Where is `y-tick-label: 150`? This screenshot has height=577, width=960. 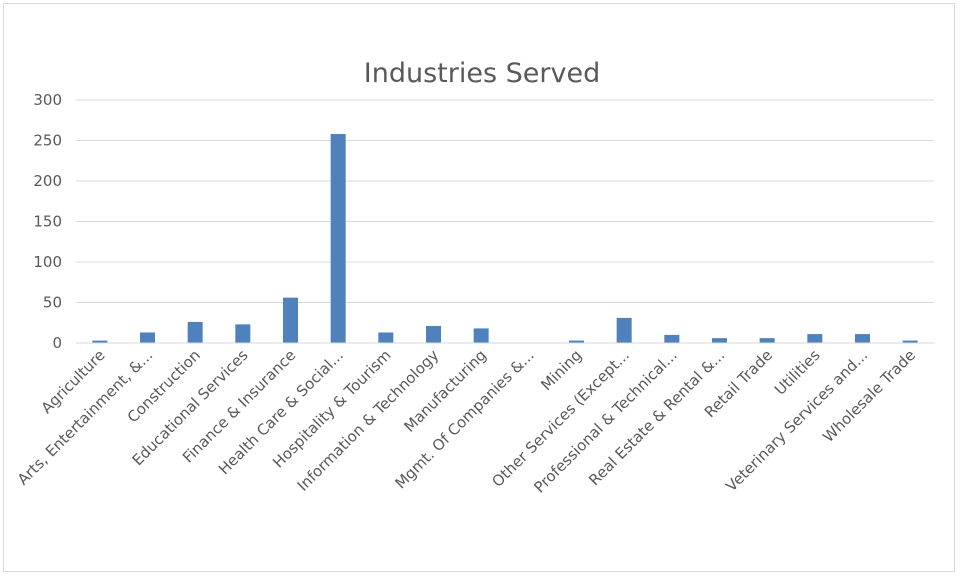
y-tick-label: 150 is located at coordinates (47, 222).